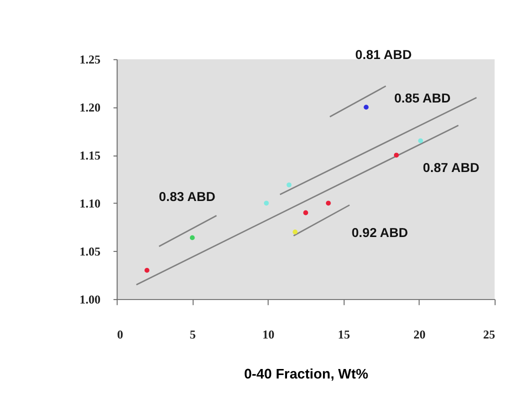 This screenshot has width=528, height=400. I want to click on y-tick-label: 1.15, so click(90, 155).